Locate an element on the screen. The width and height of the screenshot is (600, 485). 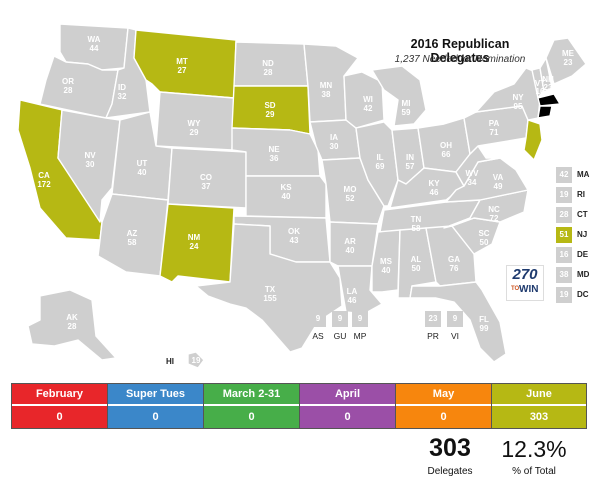
state-label-TN: TN is located at coordinates (416, 219).